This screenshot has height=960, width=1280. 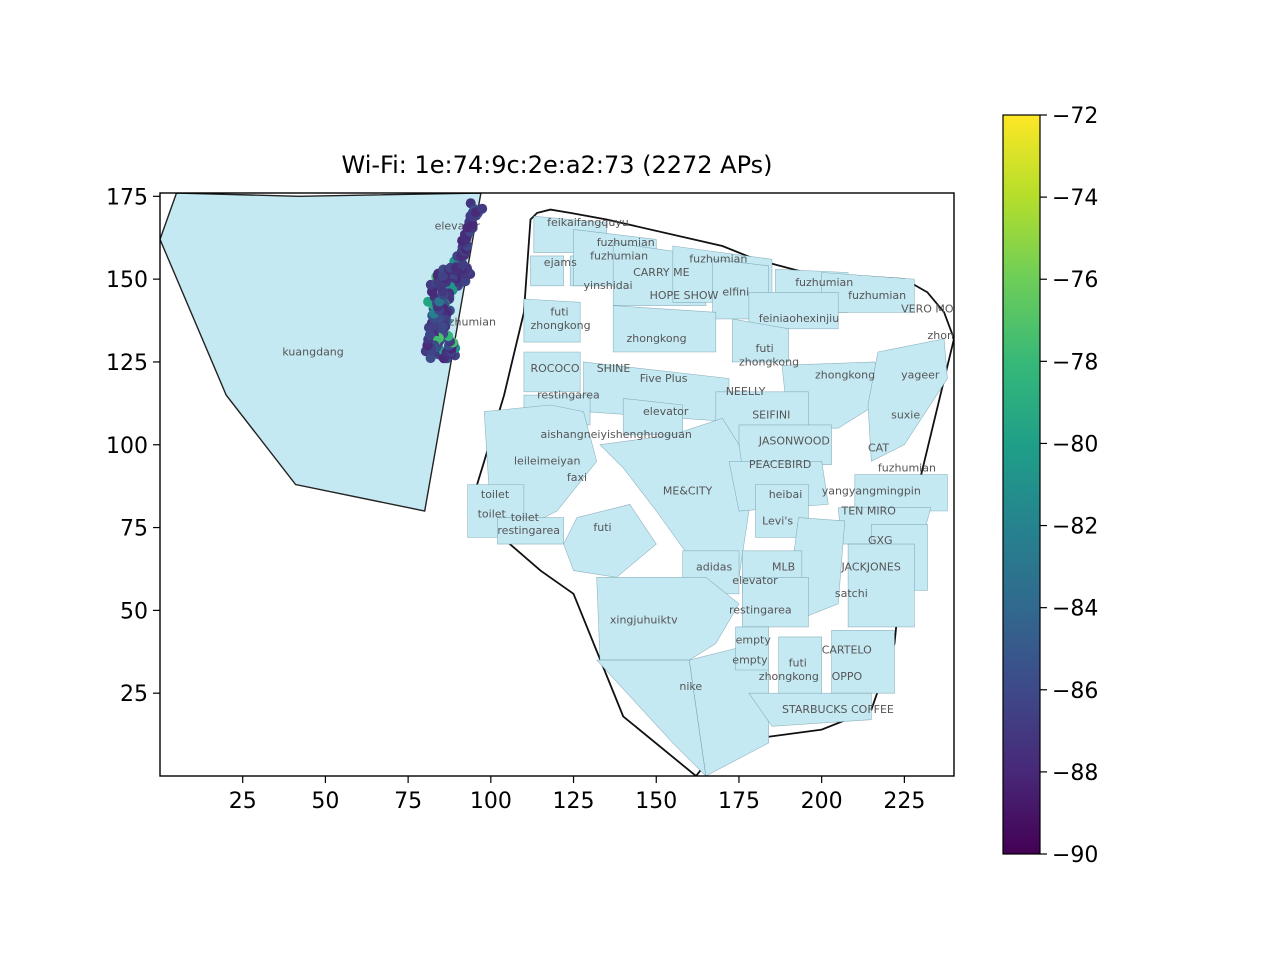 I want to click on colorbar-tick-label: −84, so click(x=1075, y=609).